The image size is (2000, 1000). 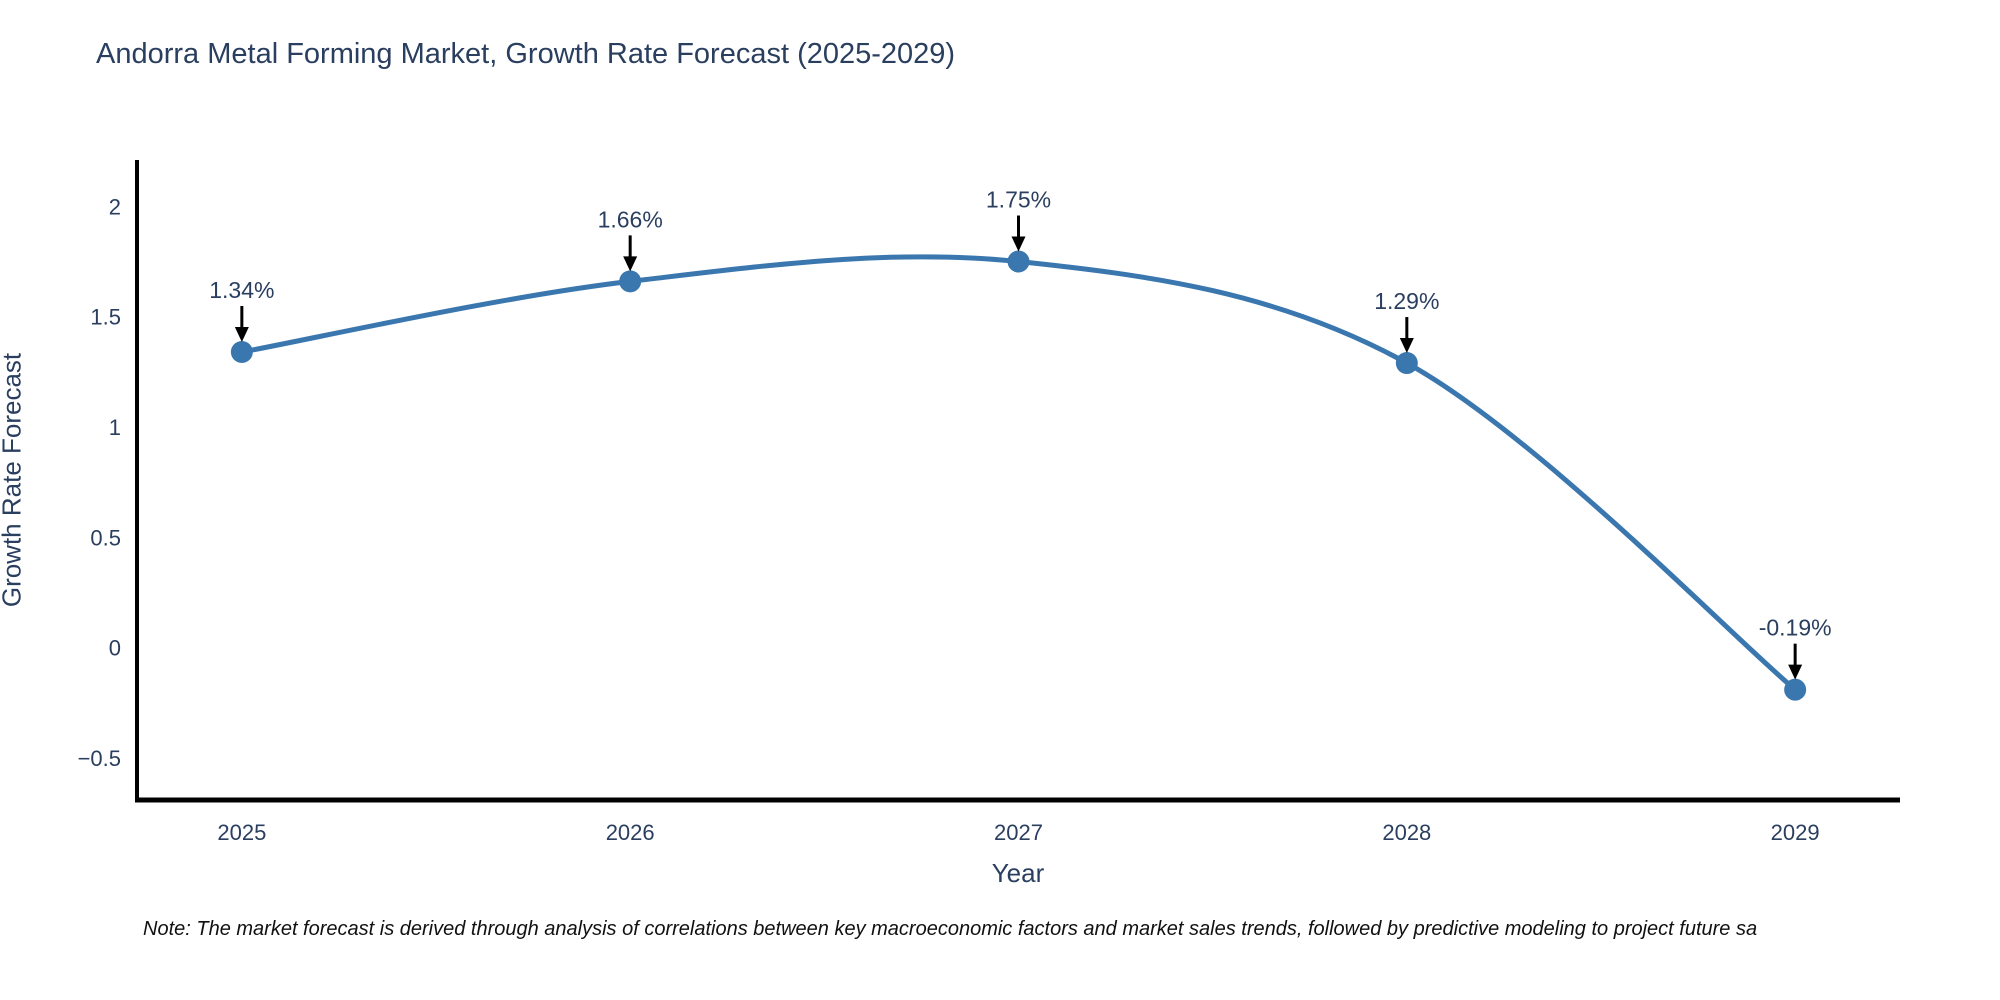 I want to click on x-tick-label: 2025, so click(x=241, y=832).